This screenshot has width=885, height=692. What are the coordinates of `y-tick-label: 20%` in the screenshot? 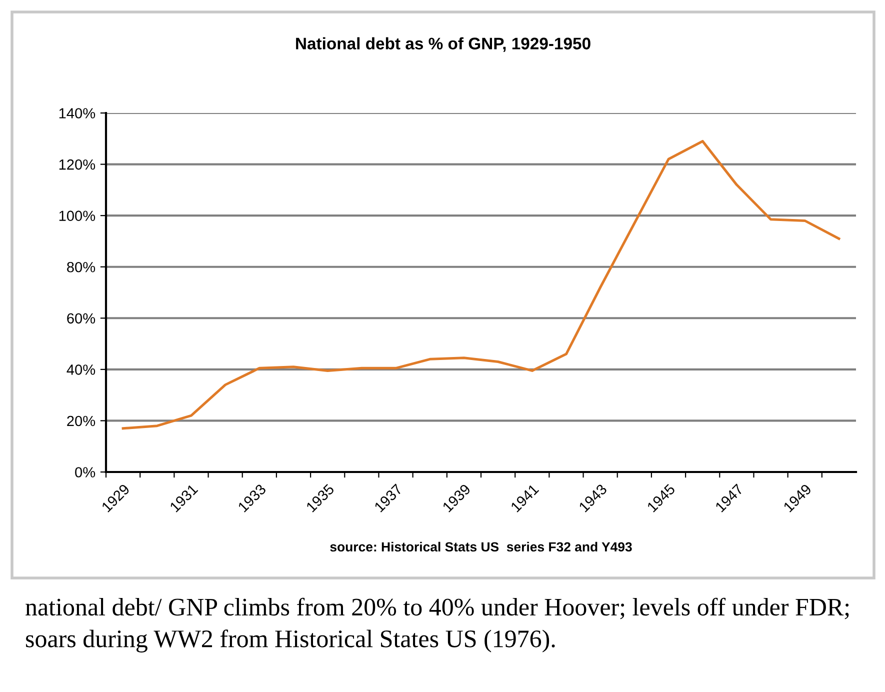 It's located at (81, 421).